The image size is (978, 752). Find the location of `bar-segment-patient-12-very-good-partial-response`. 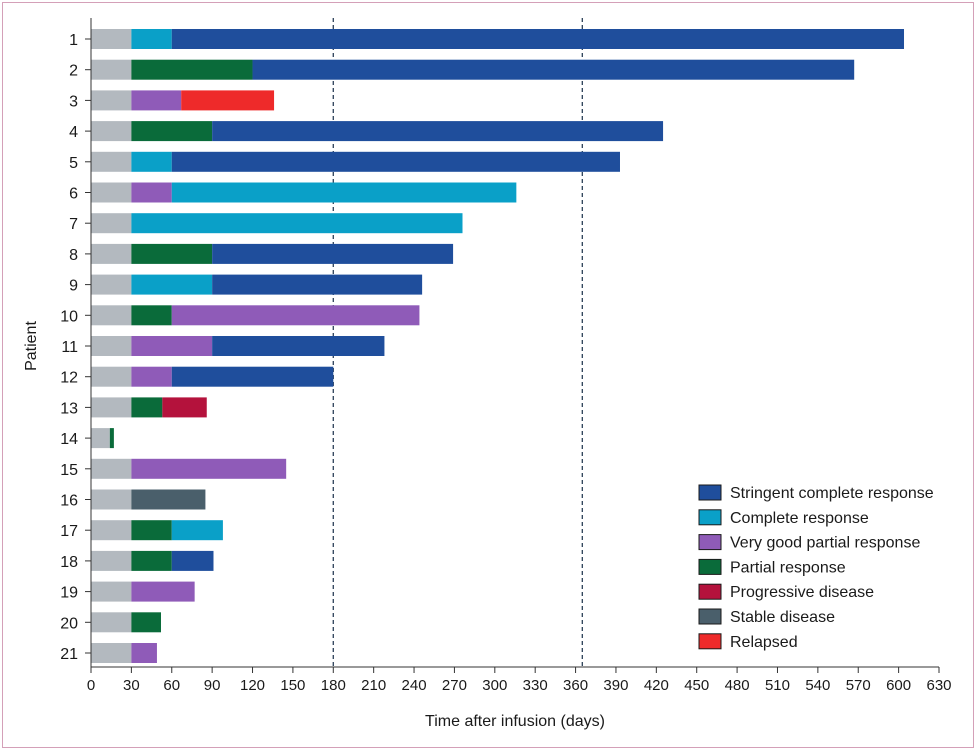

bar-segment-patient-12-very-good-partial-response is located at coordinates (151, 376).